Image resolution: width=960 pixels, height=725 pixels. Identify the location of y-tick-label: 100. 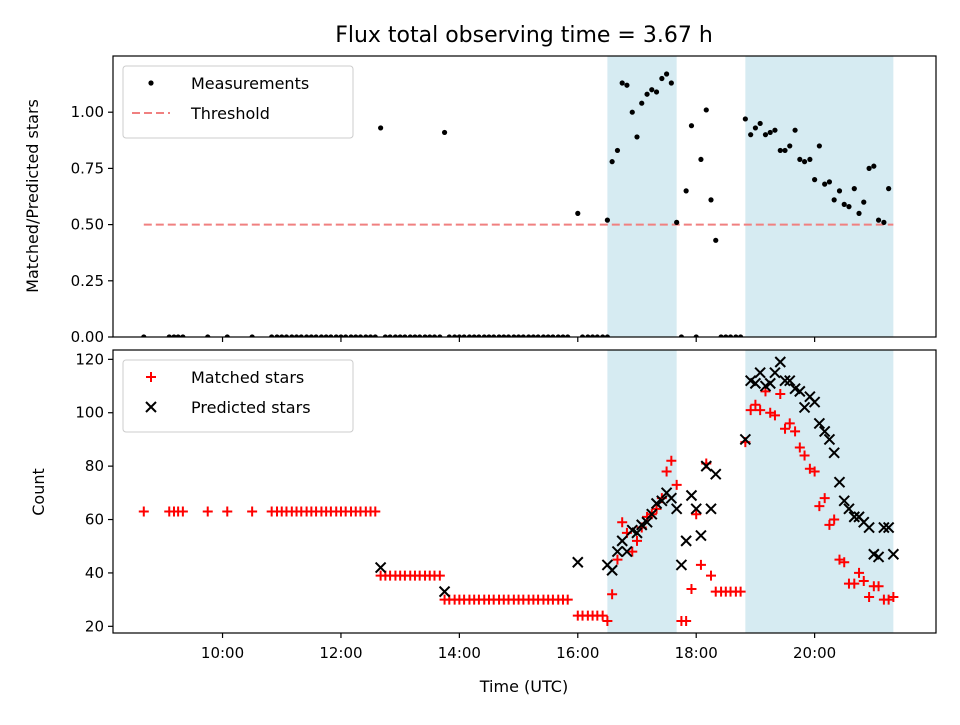
(89, 413).